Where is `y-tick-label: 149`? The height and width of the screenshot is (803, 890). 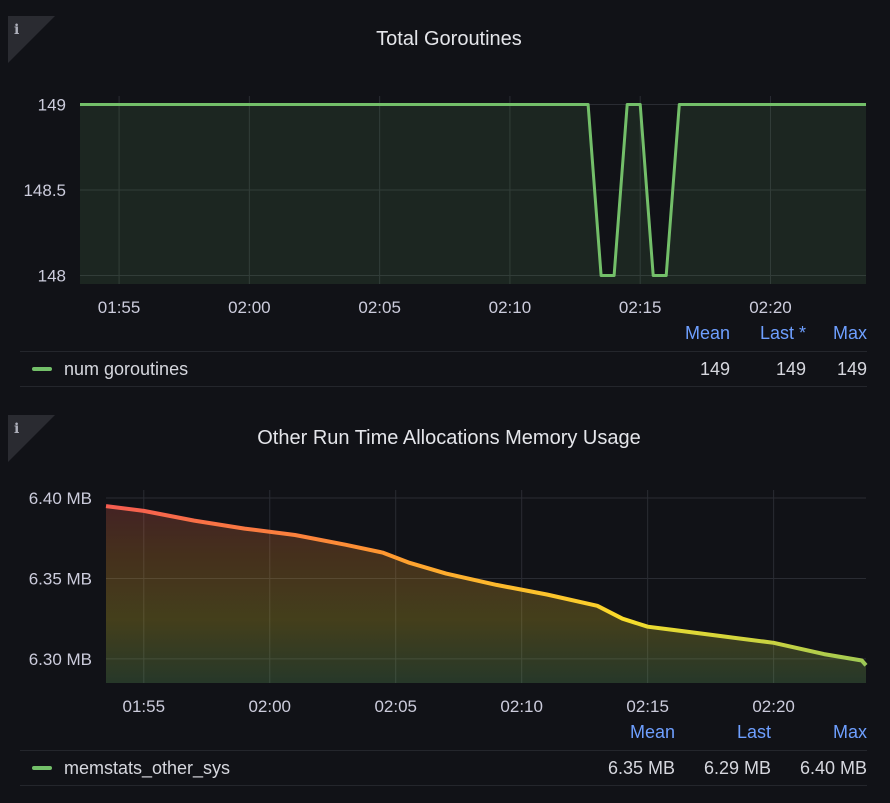 y-tick-label: 149 is located at coordinates (52, 105).